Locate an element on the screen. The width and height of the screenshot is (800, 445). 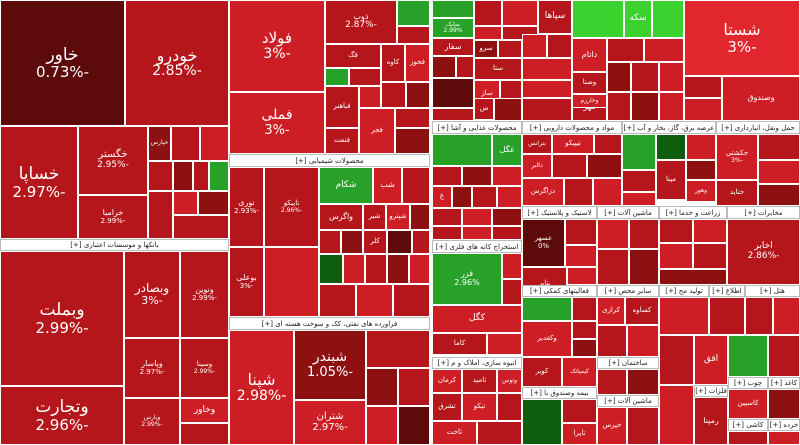
stock-tile-khgostar: خگستر -2.95% is located at coordinates (113, 160).